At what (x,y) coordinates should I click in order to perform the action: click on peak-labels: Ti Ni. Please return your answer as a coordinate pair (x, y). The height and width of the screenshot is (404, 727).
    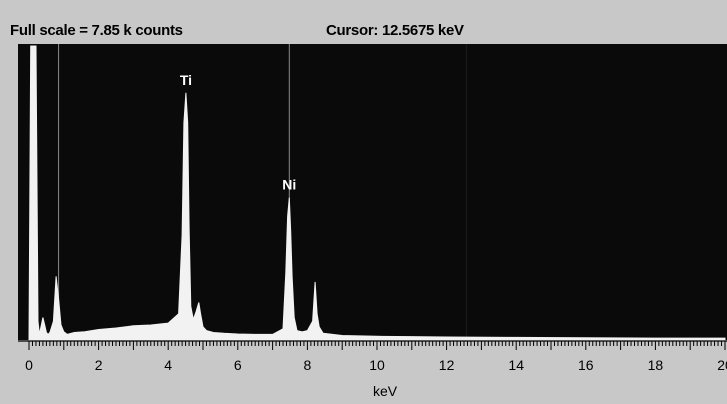
    Looking at the image, I should click on (238, 132).